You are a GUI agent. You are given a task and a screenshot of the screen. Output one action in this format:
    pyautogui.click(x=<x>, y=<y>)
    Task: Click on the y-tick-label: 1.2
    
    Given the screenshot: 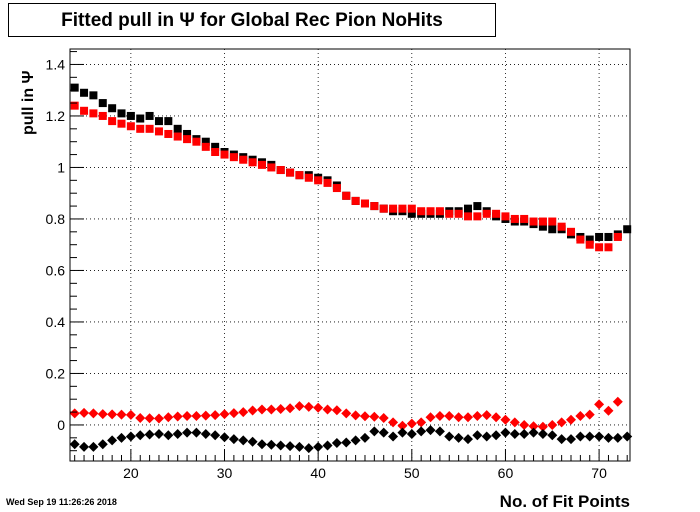 What is the action you would take?
    pyautogui.click(x=56, y=116)
    